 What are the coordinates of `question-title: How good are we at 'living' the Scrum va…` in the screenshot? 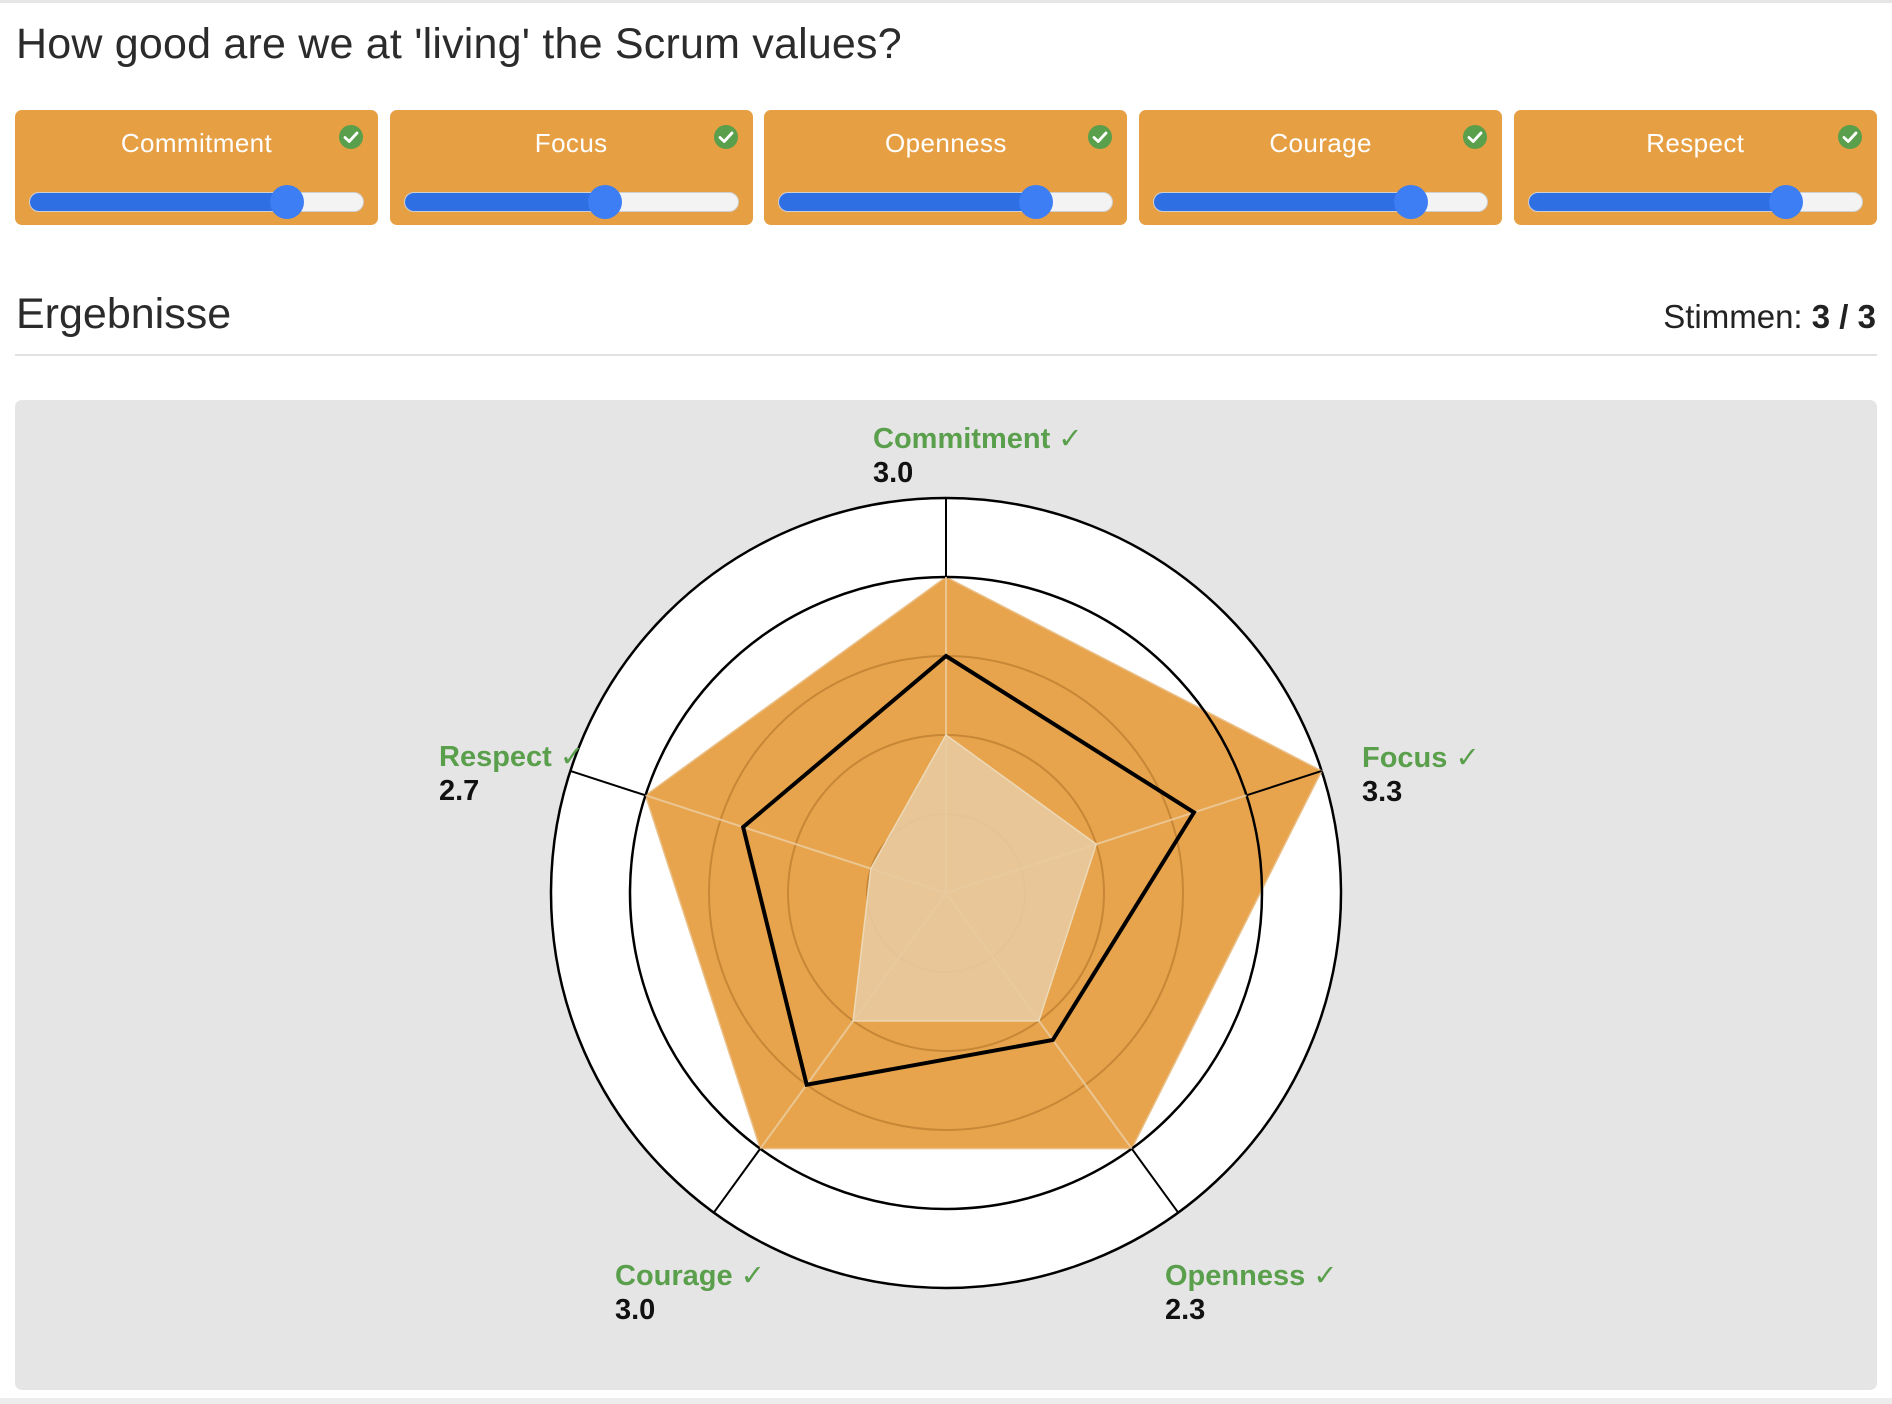 It's located at (459, 44).